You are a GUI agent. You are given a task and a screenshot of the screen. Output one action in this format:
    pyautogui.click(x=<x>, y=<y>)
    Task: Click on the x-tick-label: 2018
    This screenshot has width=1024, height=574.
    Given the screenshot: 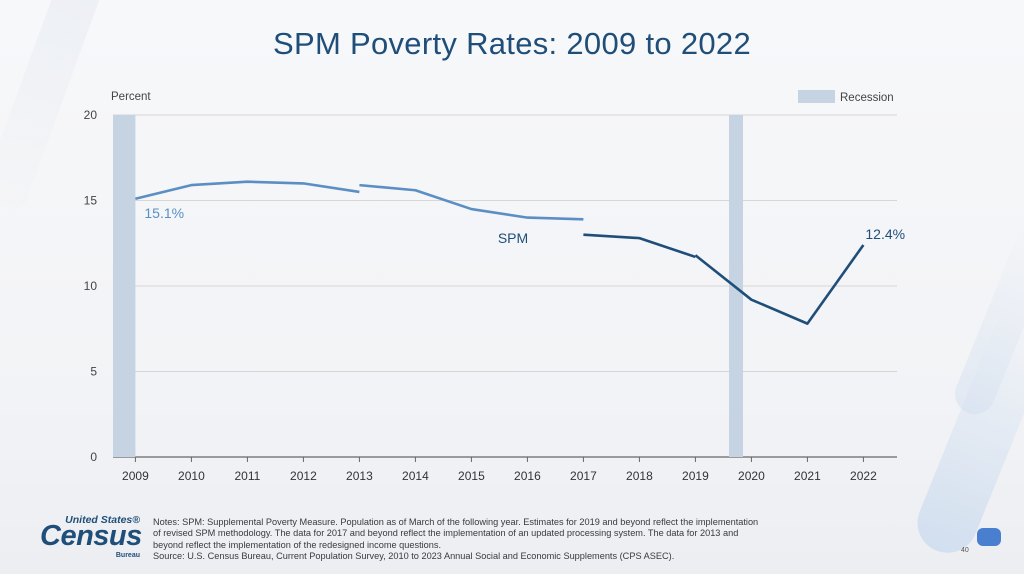 What is the action you would take?
    pyautogui.click(x=639, y=476)
    